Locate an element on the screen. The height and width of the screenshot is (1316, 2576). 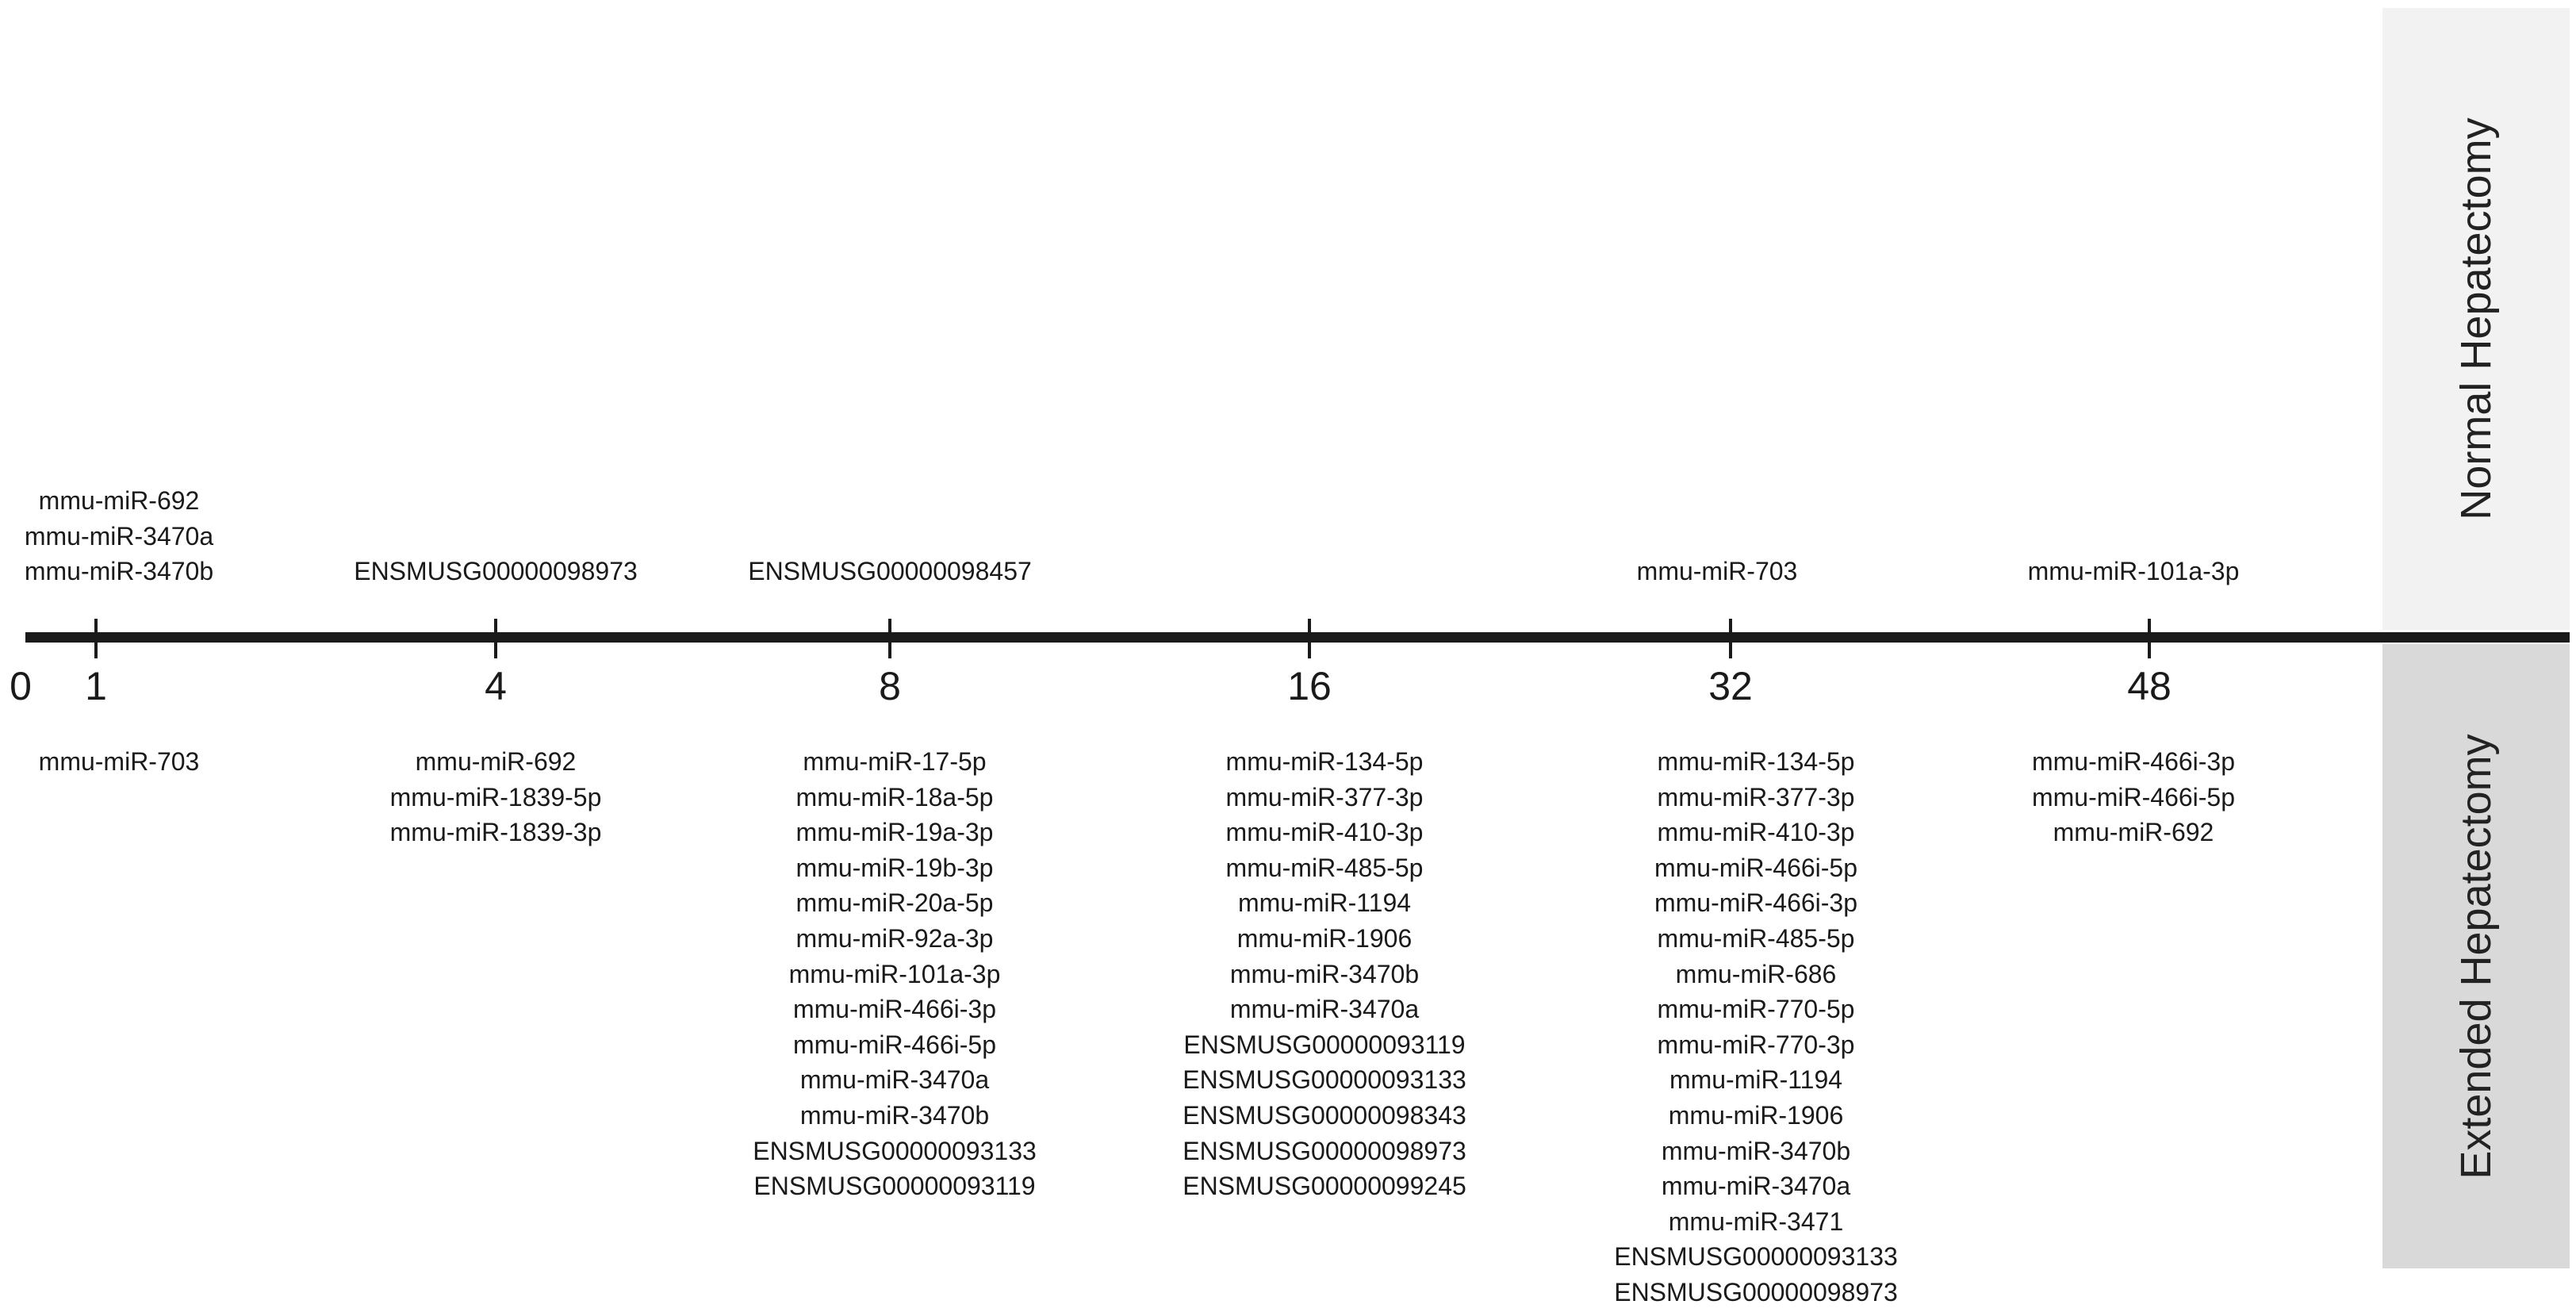
normal-hepatectomy-label: Normal Hepatectomy is located at coordinates (2476, 318).